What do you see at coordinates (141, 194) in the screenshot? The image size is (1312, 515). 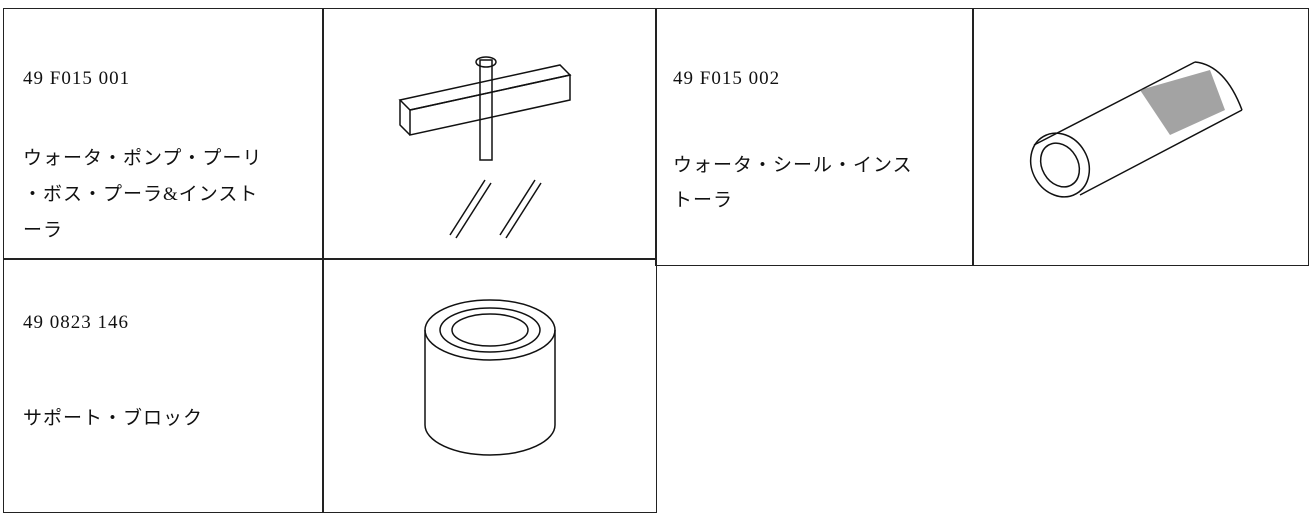 I see `tool-name: ・ボス・プーラ&インスト` at bounding box center [141, 194].